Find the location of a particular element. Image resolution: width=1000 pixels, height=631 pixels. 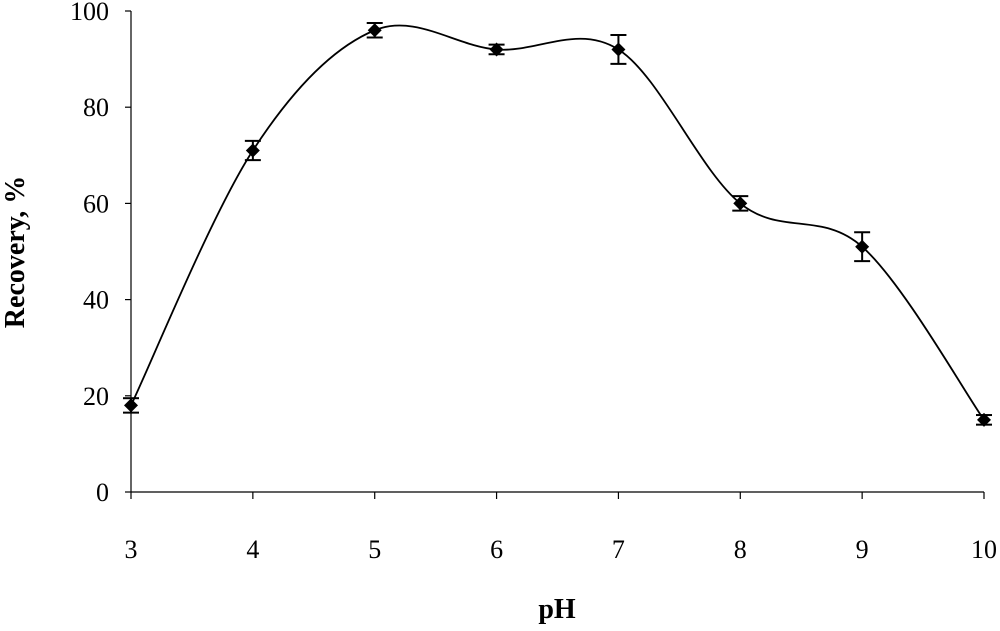

x-tick-label: 6 is located at coordinates (496, 549).